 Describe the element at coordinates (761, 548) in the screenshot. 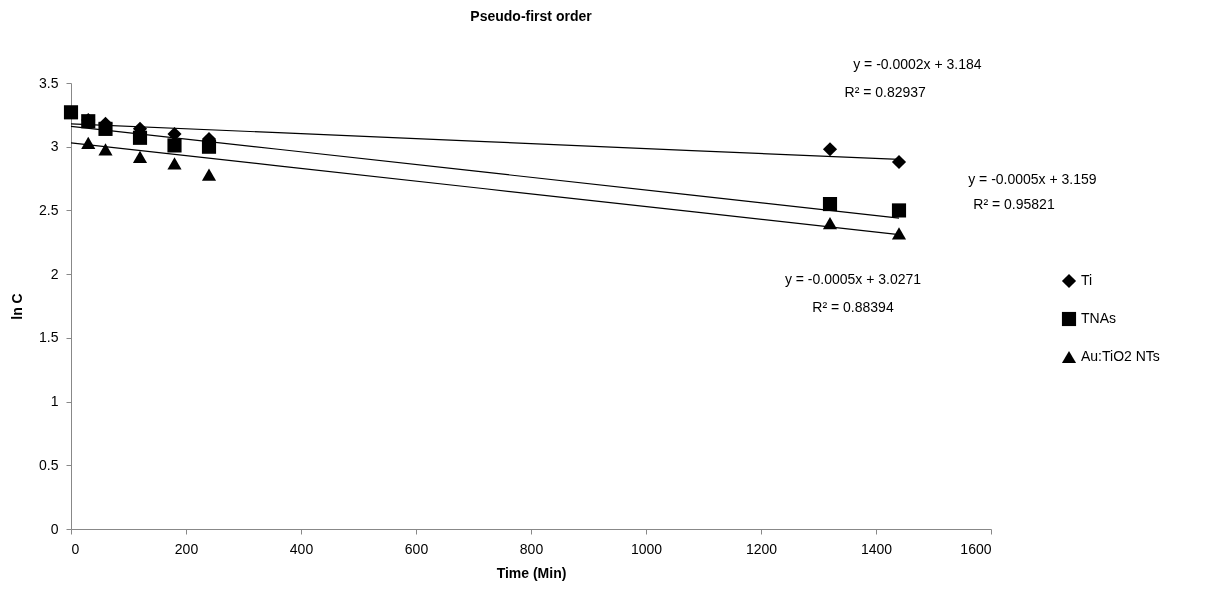

I see `x-tick-label: 1200` at that location.